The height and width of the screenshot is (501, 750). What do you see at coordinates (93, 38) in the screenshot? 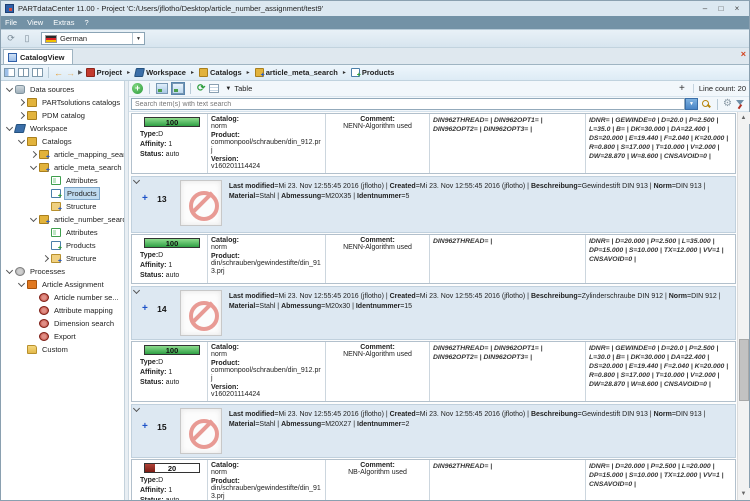
I see `language-select: German ▼` at bounding box center [93, 38].